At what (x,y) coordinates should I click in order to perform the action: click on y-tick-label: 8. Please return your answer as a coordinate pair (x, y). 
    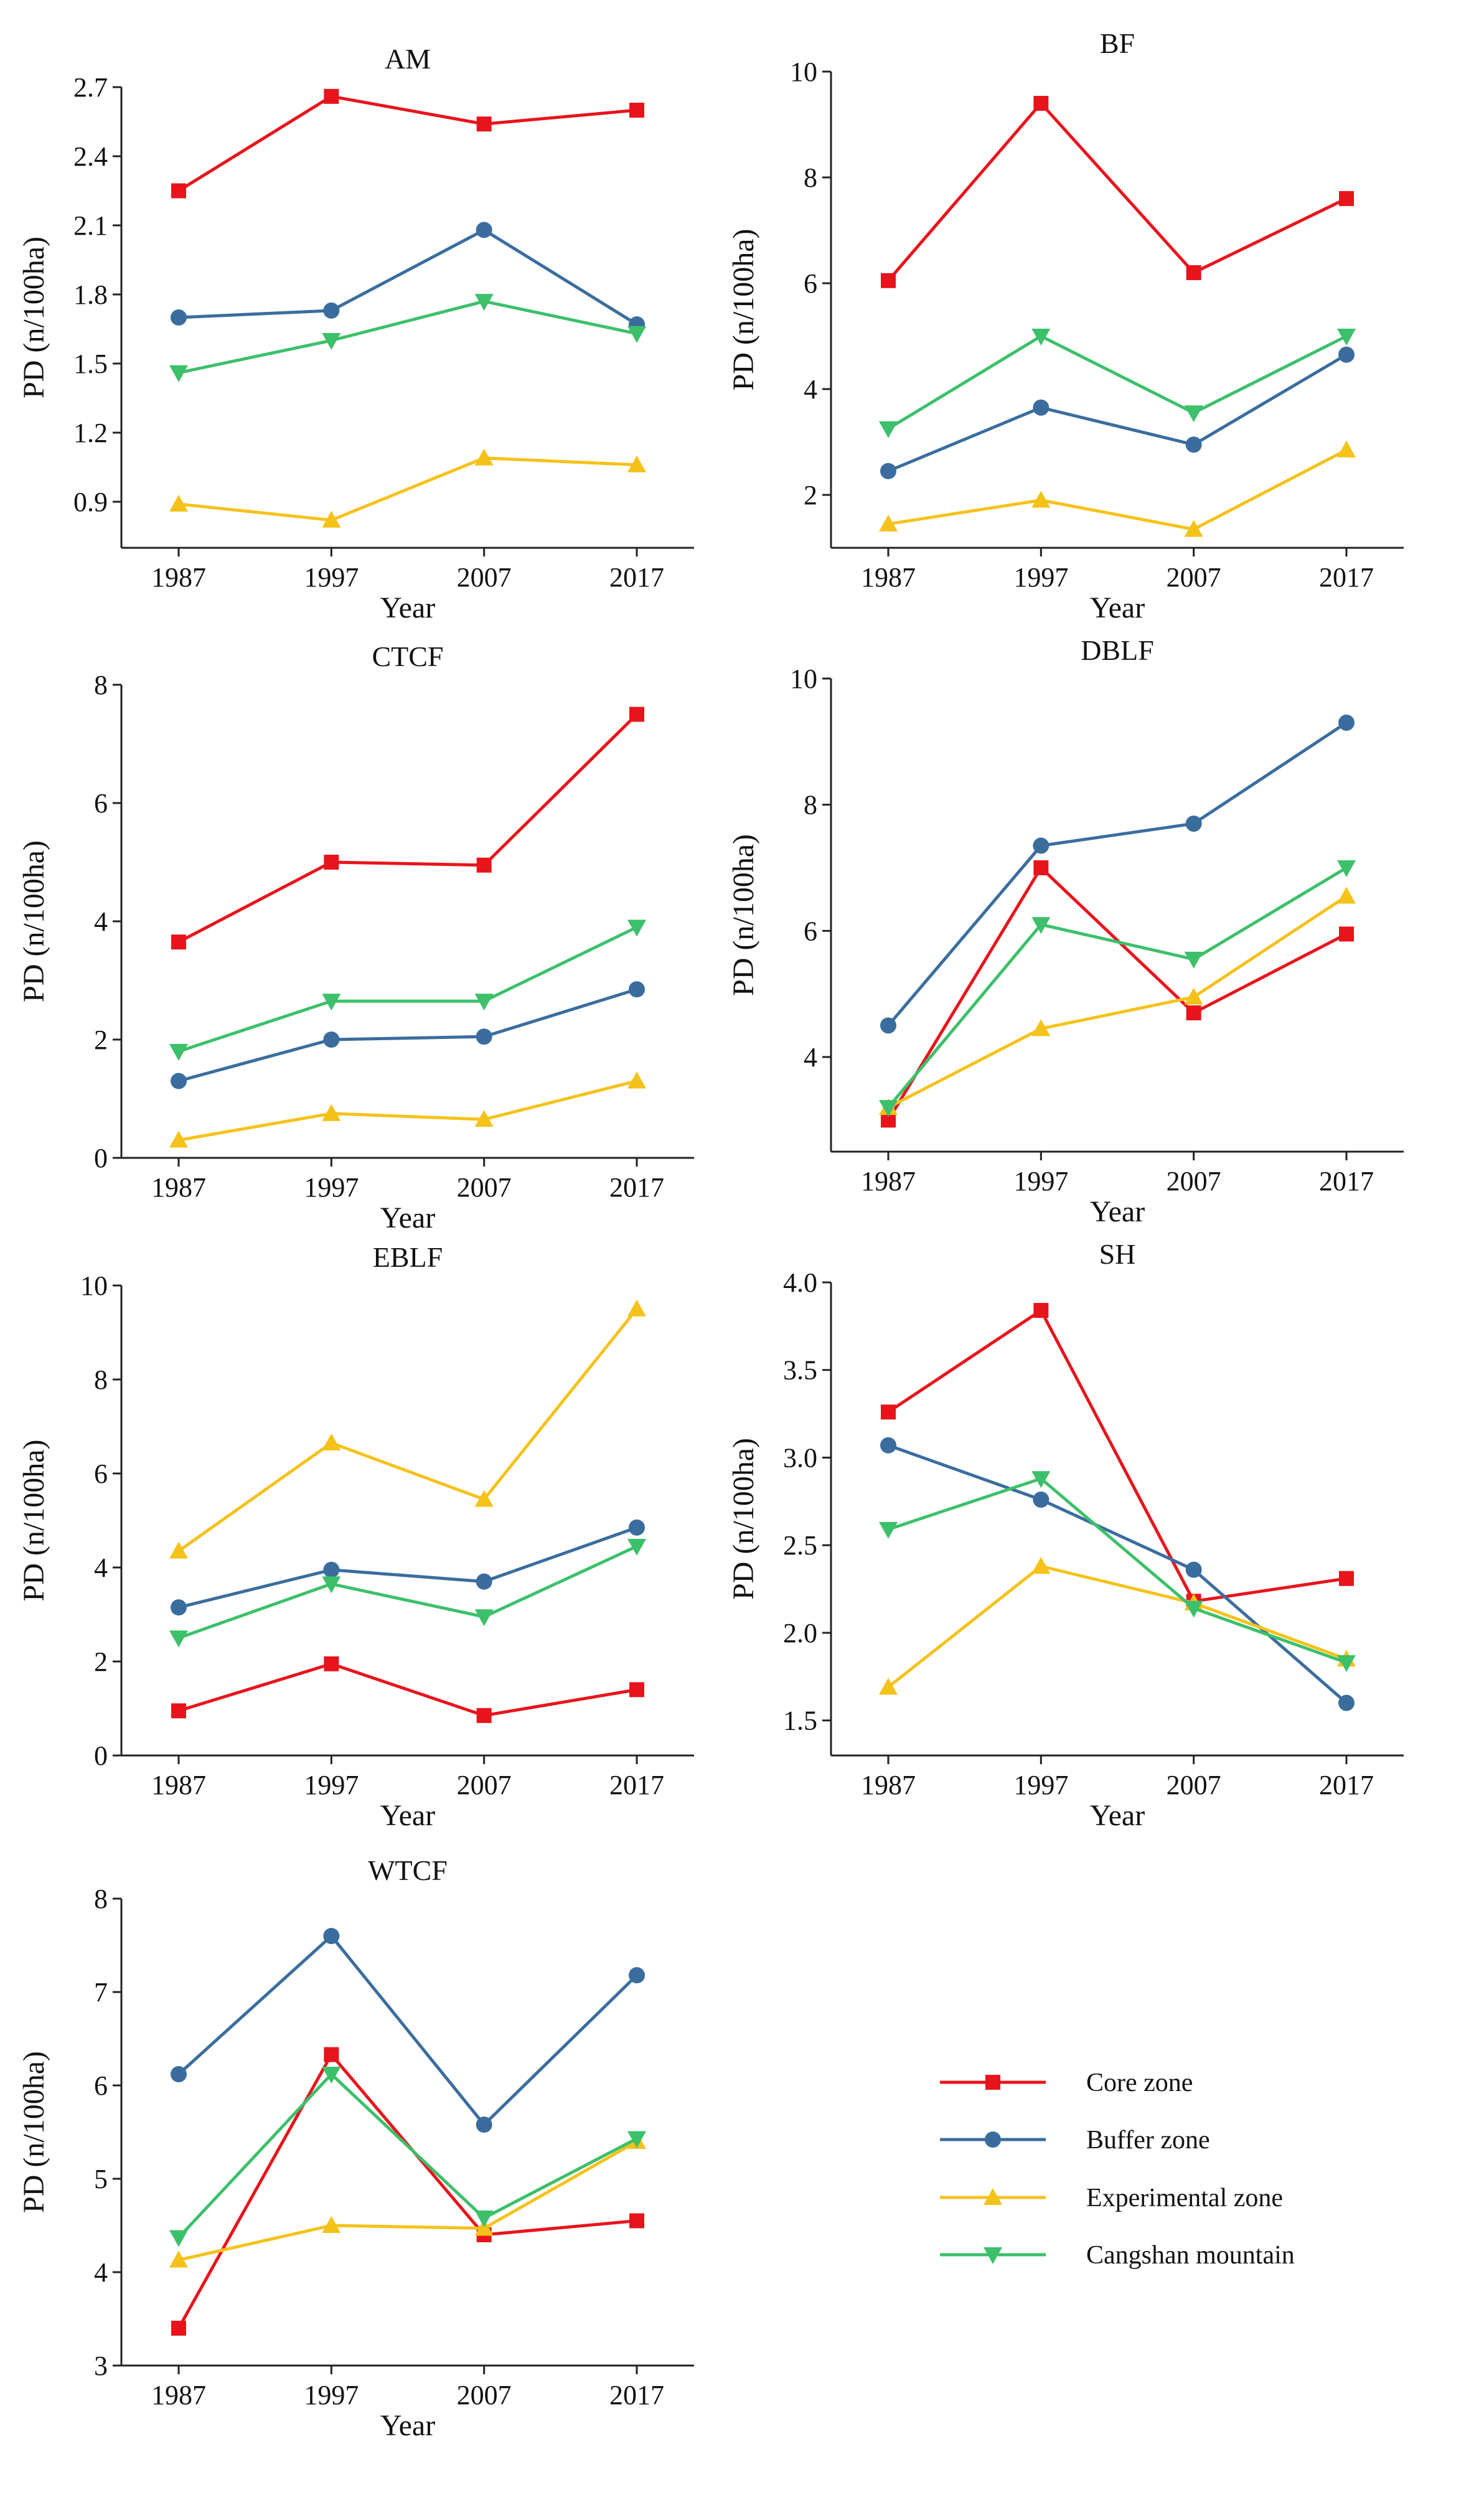
    Looking at the image, I should click on (101, 1380).